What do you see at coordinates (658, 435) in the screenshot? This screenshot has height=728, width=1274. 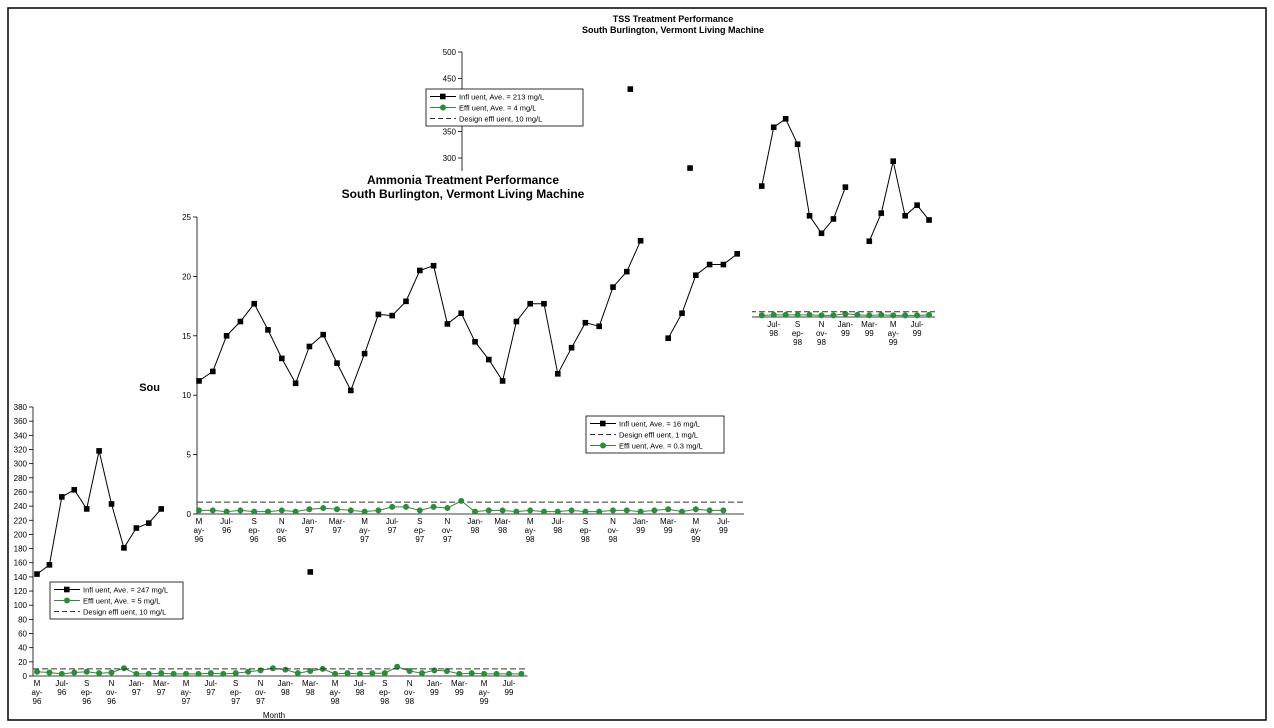 I see `legend-label: Design effl uent, 1 mg/L` at bounding box center [658, 435].